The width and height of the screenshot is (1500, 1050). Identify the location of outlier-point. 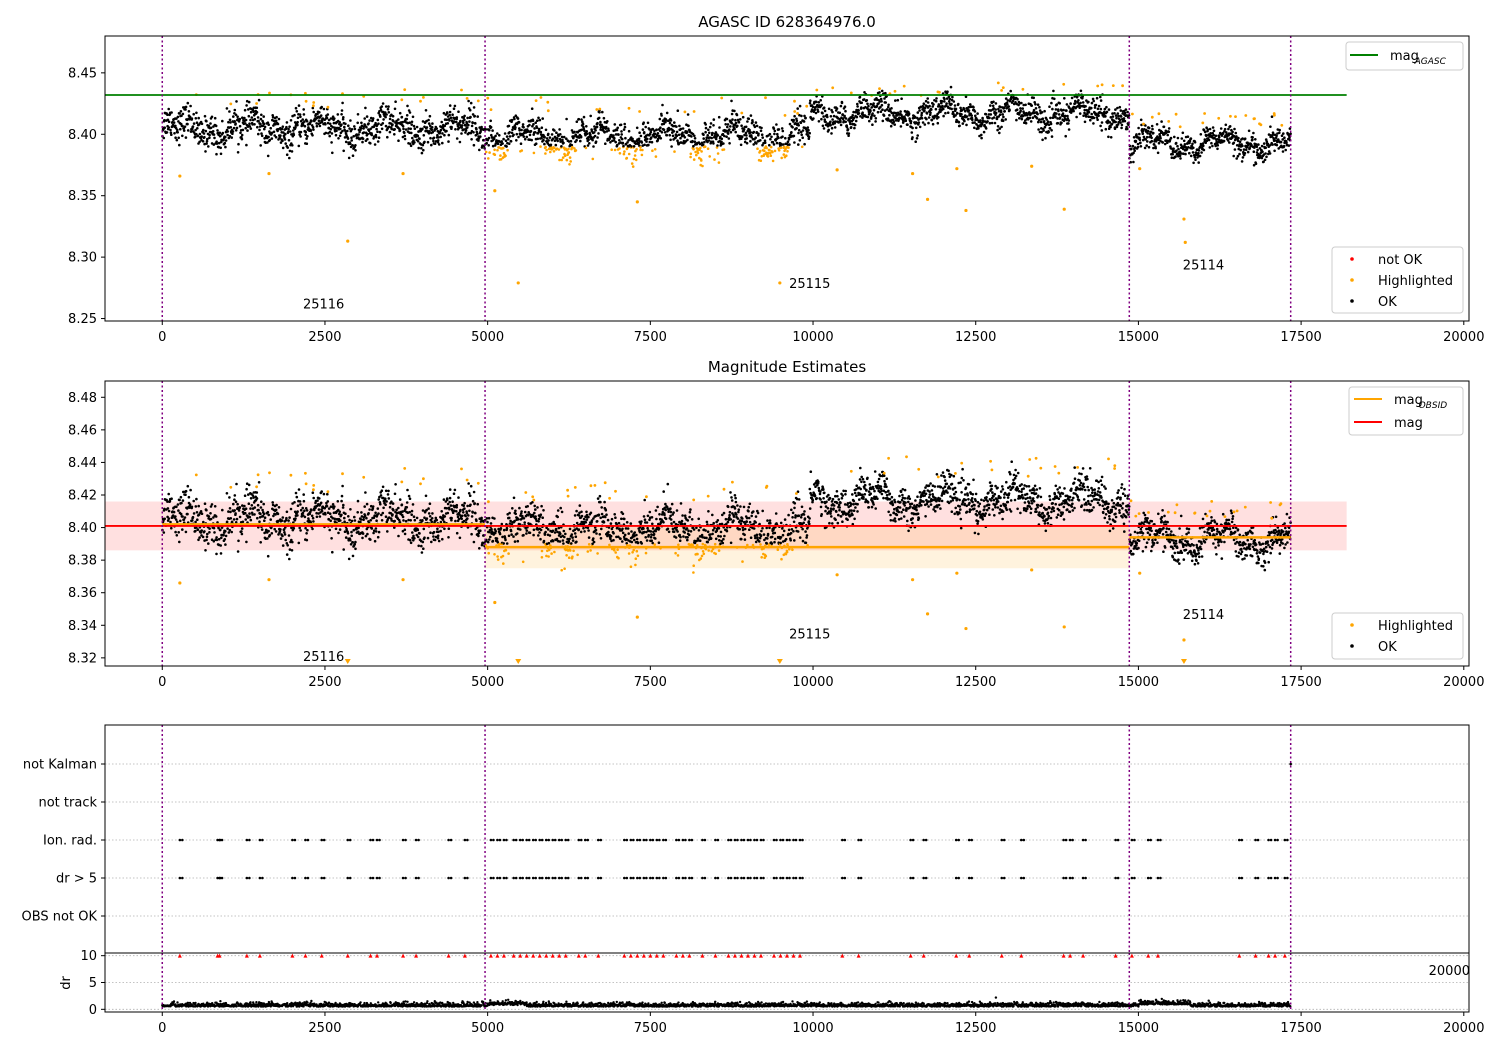
(637, 202).